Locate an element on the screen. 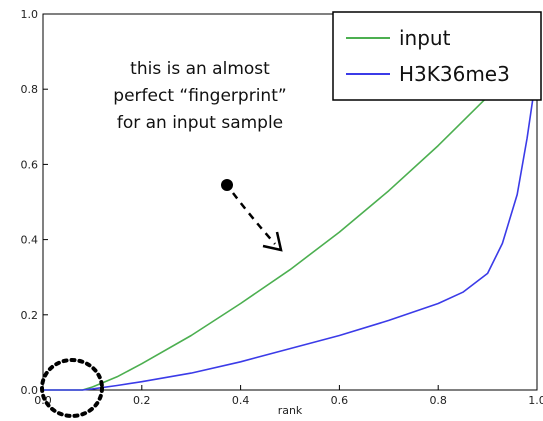  annotation-line-3: for an input sample is located at coordinates (200, 123).